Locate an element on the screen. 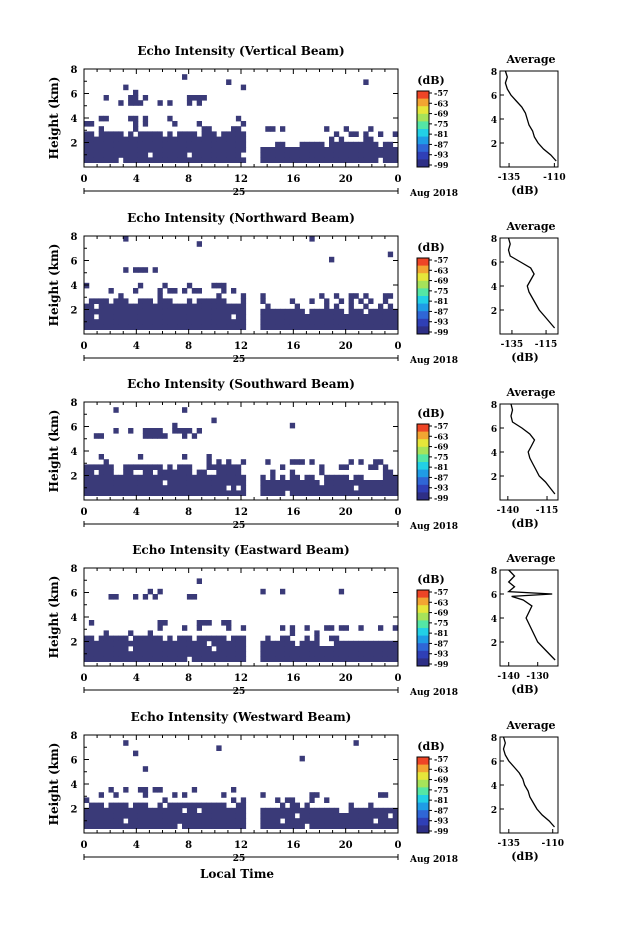  x-tick-label: 12 is located at coordinates (241, 512).